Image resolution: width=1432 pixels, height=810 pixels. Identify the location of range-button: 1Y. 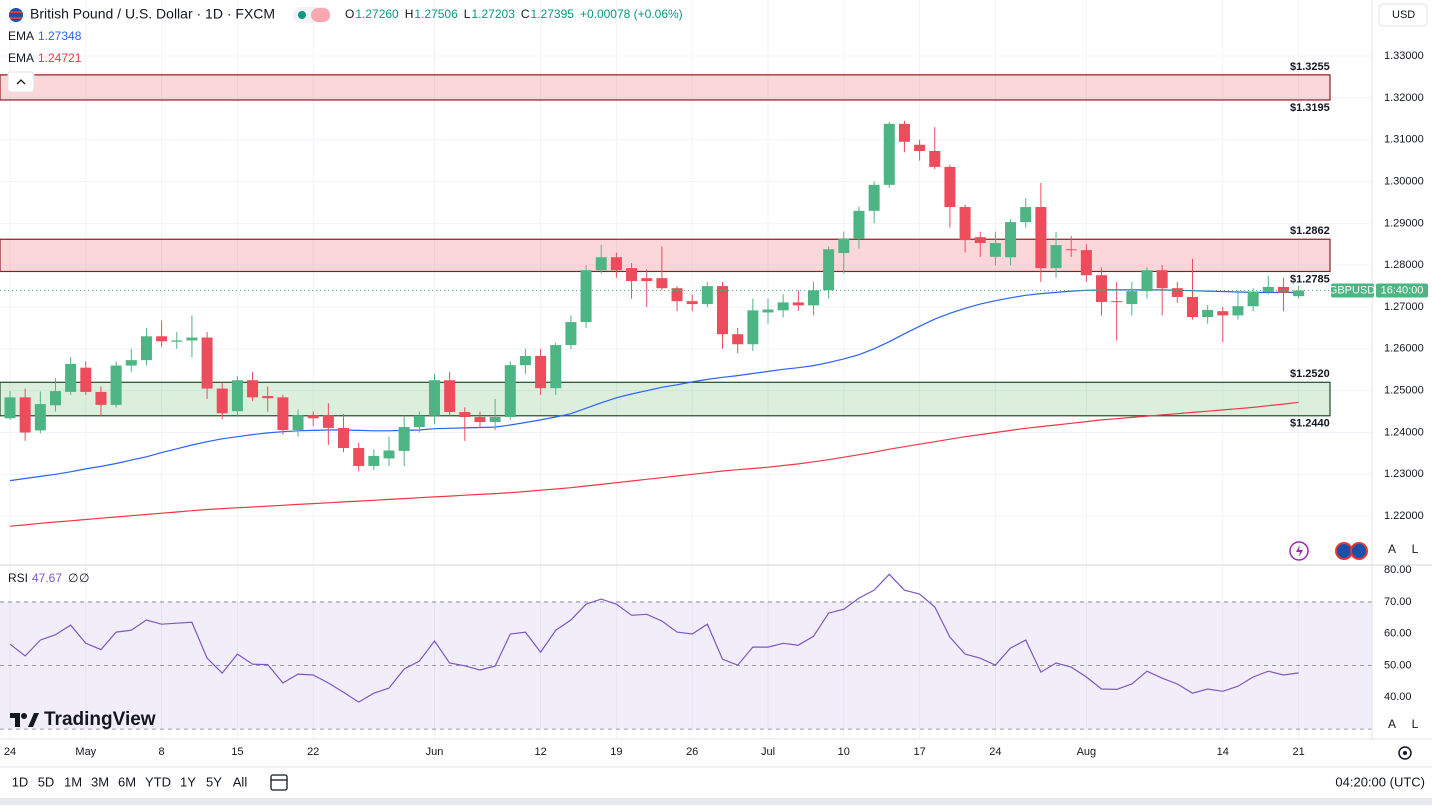
(188, 781).